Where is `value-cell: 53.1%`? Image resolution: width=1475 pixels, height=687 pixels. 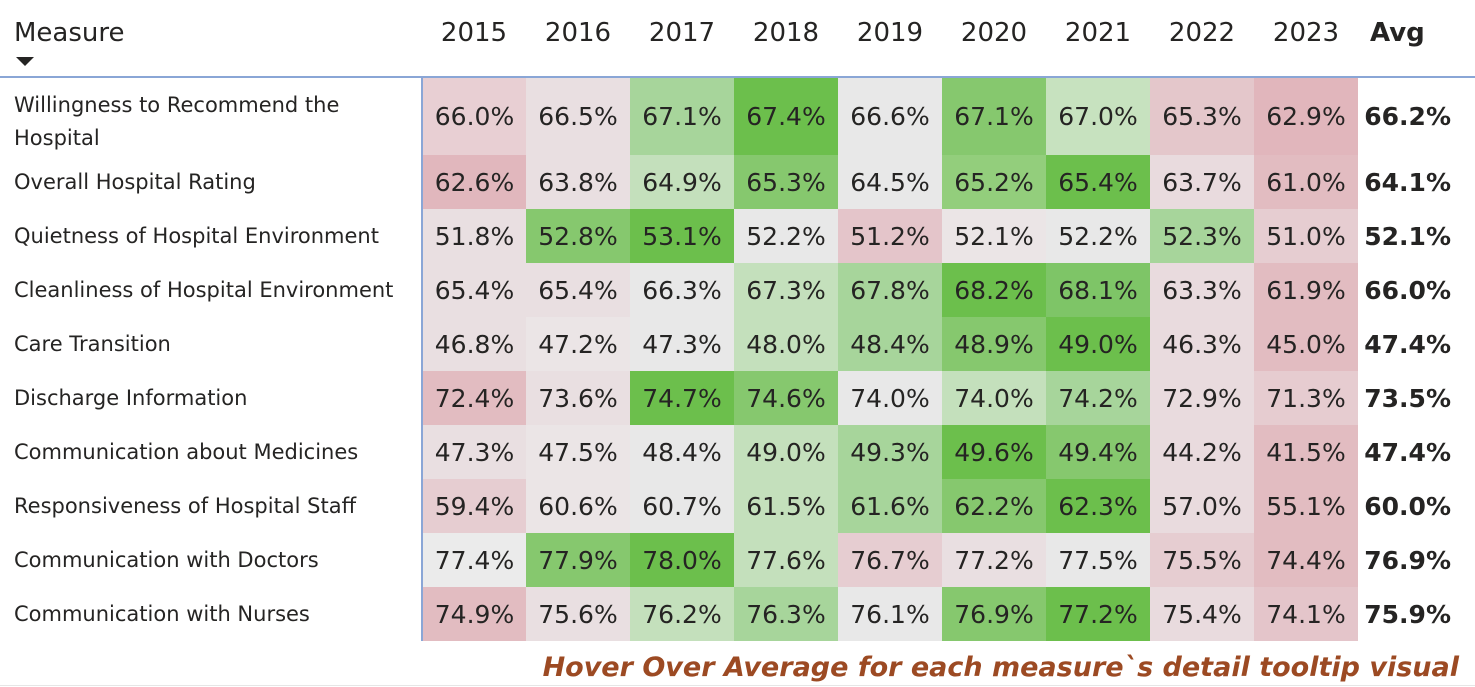
value-cell: 53.1% is located at coordinates (682, 236).